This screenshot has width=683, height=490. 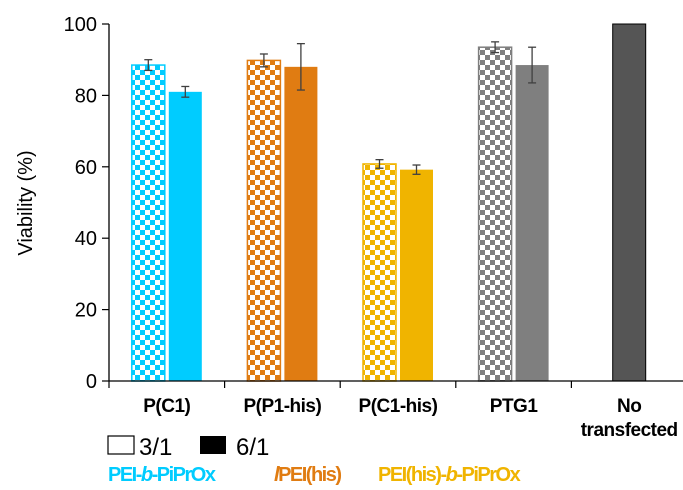 What do you see at coordinates (86, 168) in the screenshot?
I see `y-tick-label-60: 60` at bounding box center [86, 168].